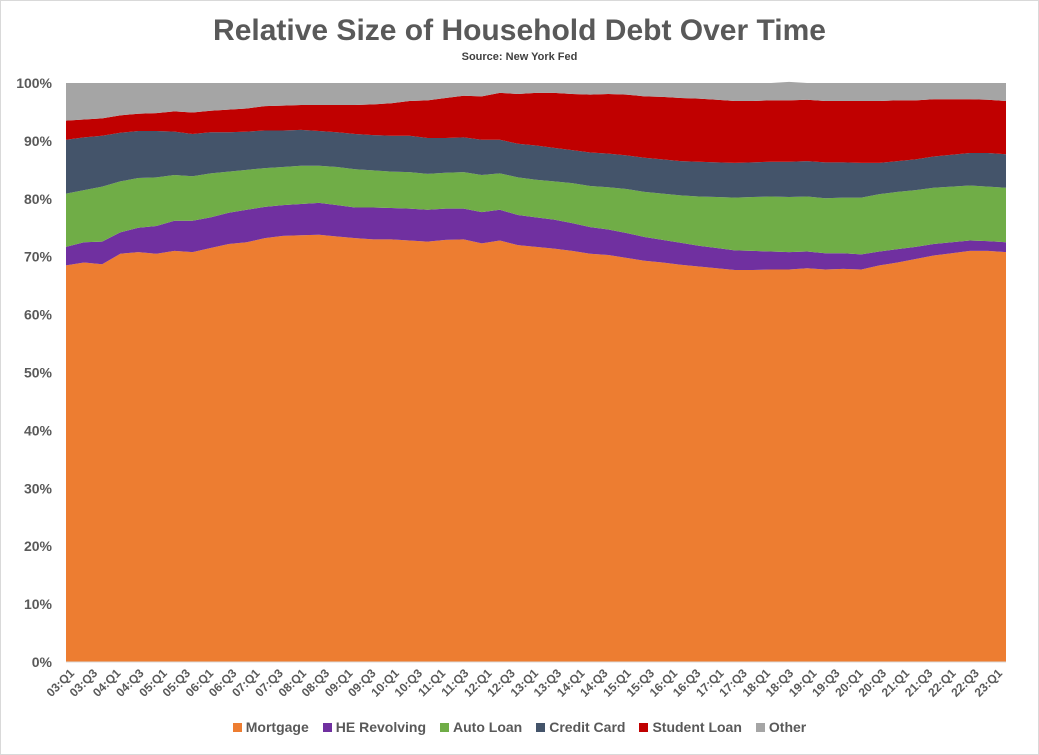  What do you see at coordinates (519, 57) in the screenshot?
I see `chart-subtitle: Source: New York Fed` at bounding box center [519, 57].